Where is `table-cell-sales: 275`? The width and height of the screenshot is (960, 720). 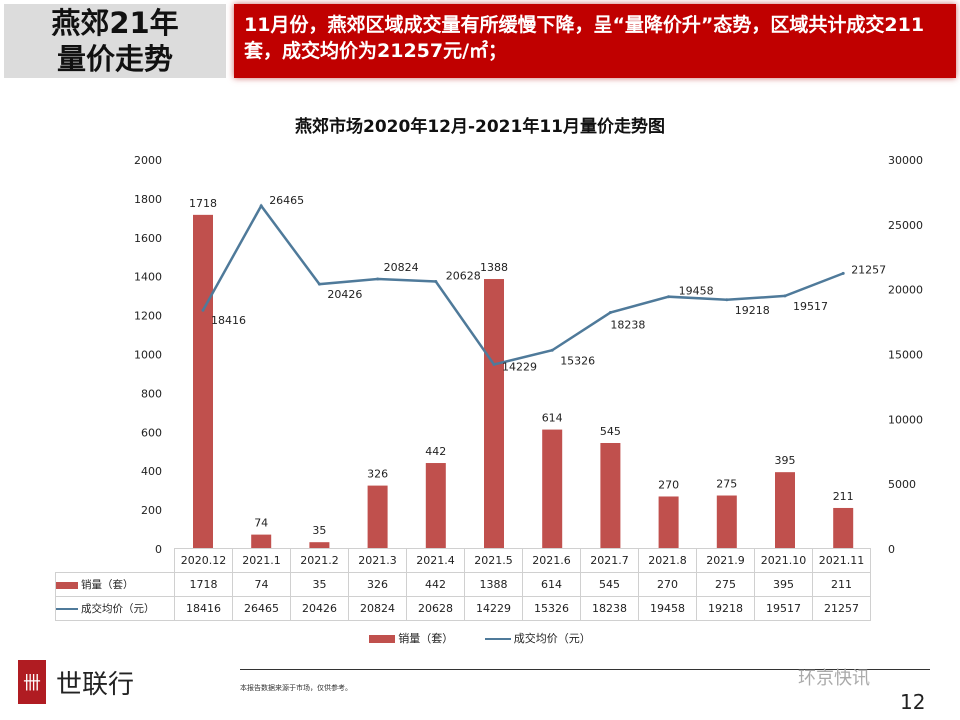 table-cell-sales: 275 is located at coordinates (725, 584).